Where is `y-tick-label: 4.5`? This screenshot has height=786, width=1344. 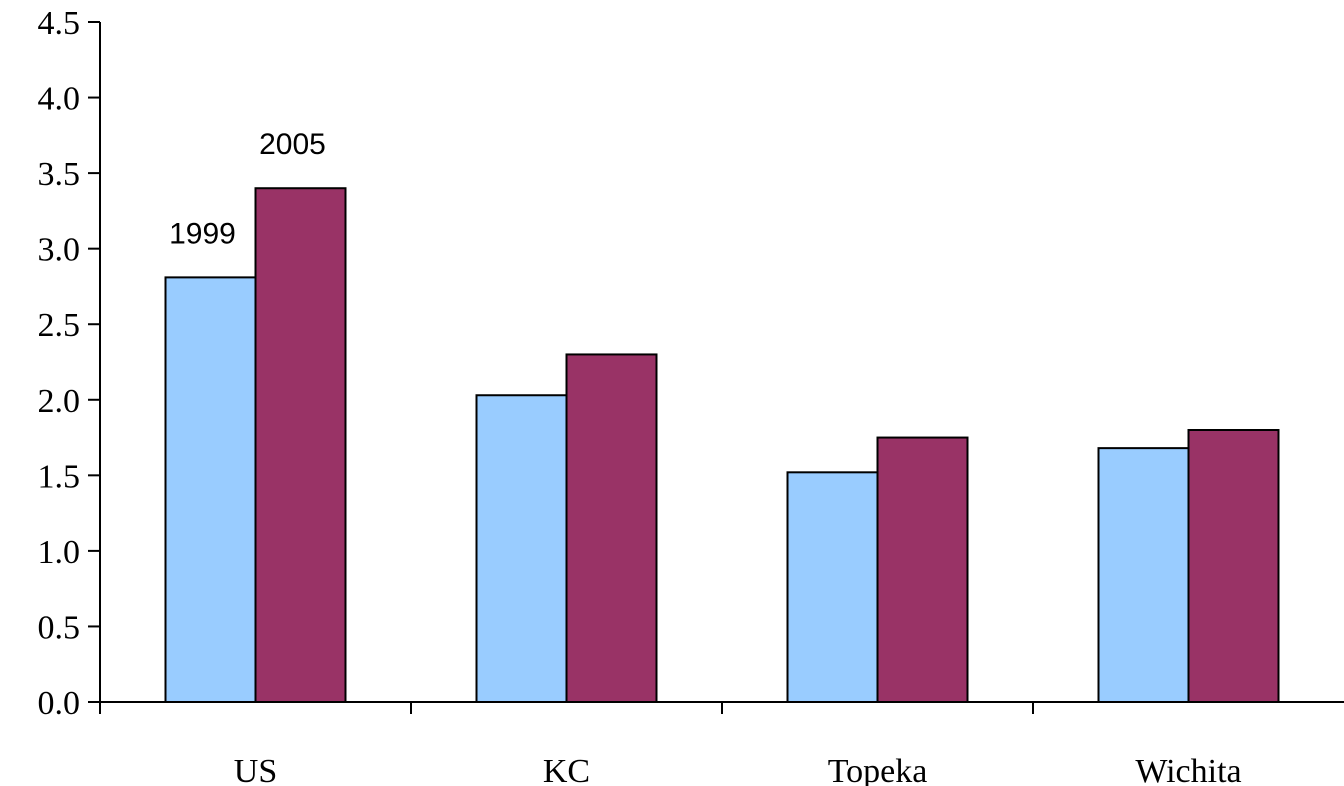
y-tick-label: 4.5 is located at coordinates (59, 23).